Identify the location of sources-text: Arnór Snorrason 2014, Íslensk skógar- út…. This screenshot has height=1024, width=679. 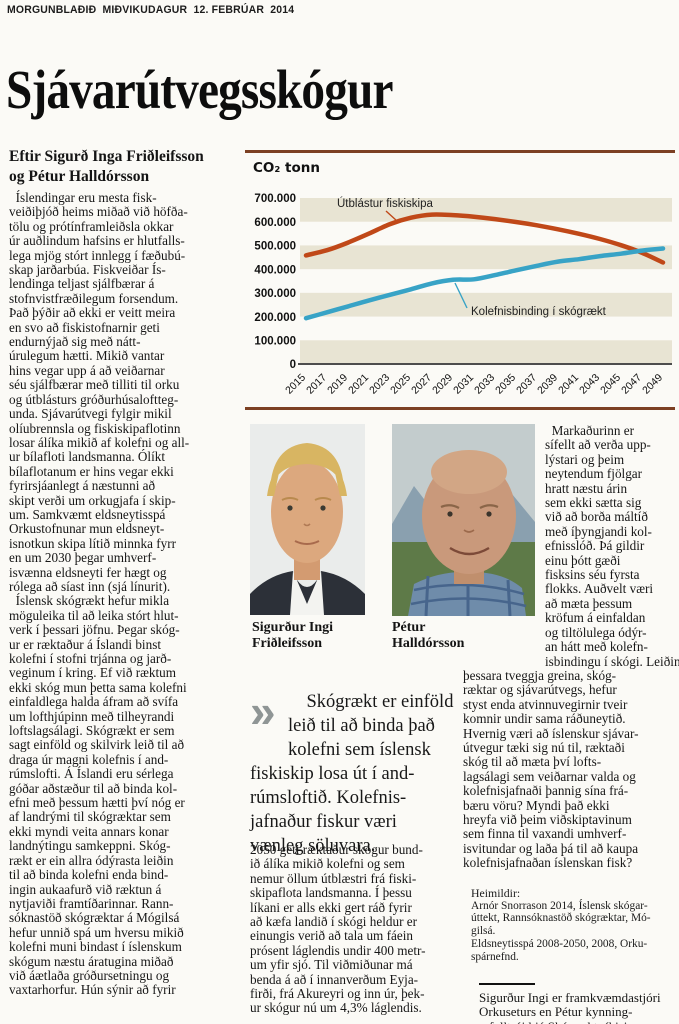
(561, 931).